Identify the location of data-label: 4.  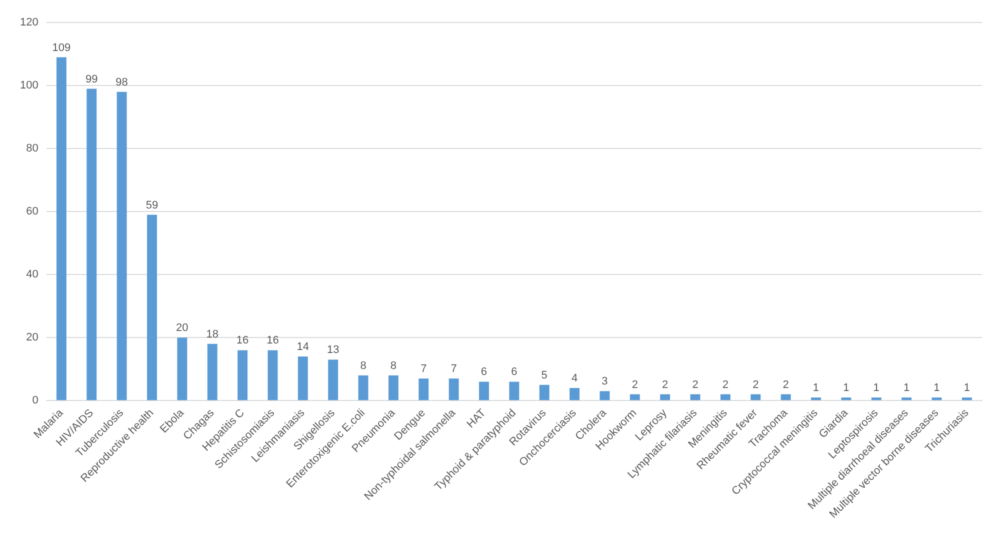
(574, 378).